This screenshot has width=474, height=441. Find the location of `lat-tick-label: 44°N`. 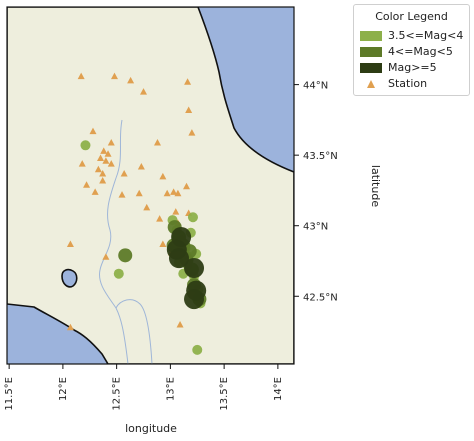

lat-tick-label: 44°N is located at coordinates (315, 86).